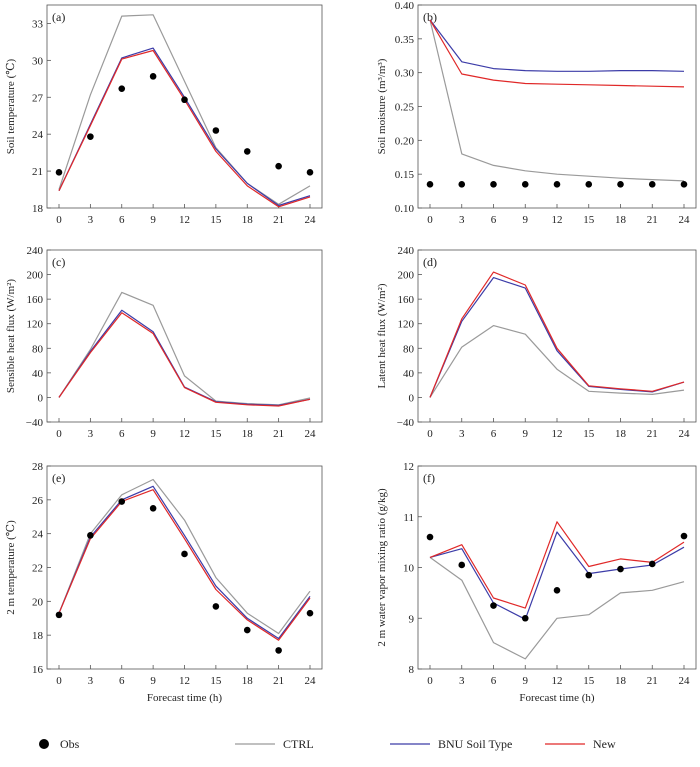 The image size is (700, 767). Describe the element at coordinates (430, 17) in the screenshot. I see `panel-label: (b)` at that location.